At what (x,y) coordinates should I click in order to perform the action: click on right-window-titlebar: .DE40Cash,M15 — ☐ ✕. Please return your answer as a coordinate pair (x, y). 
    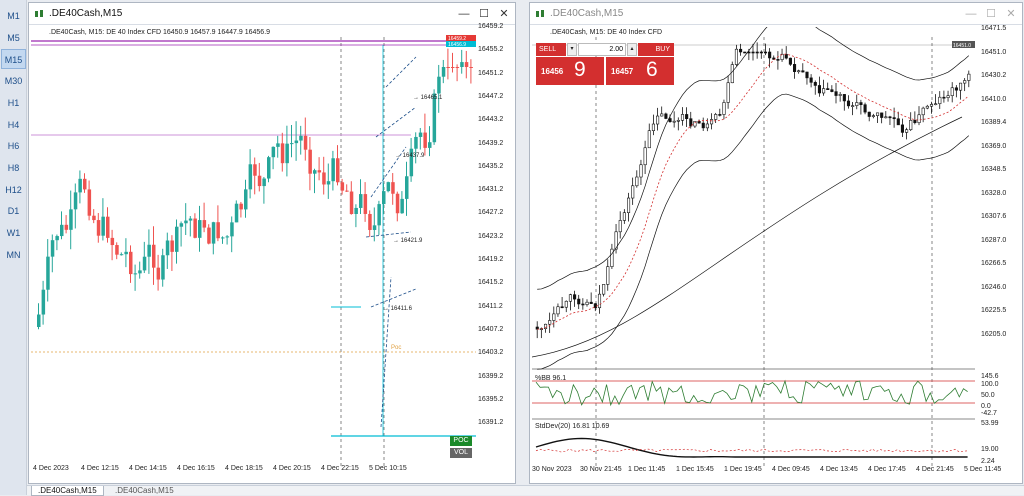
    Looking at the image, I should click on (776, 14).